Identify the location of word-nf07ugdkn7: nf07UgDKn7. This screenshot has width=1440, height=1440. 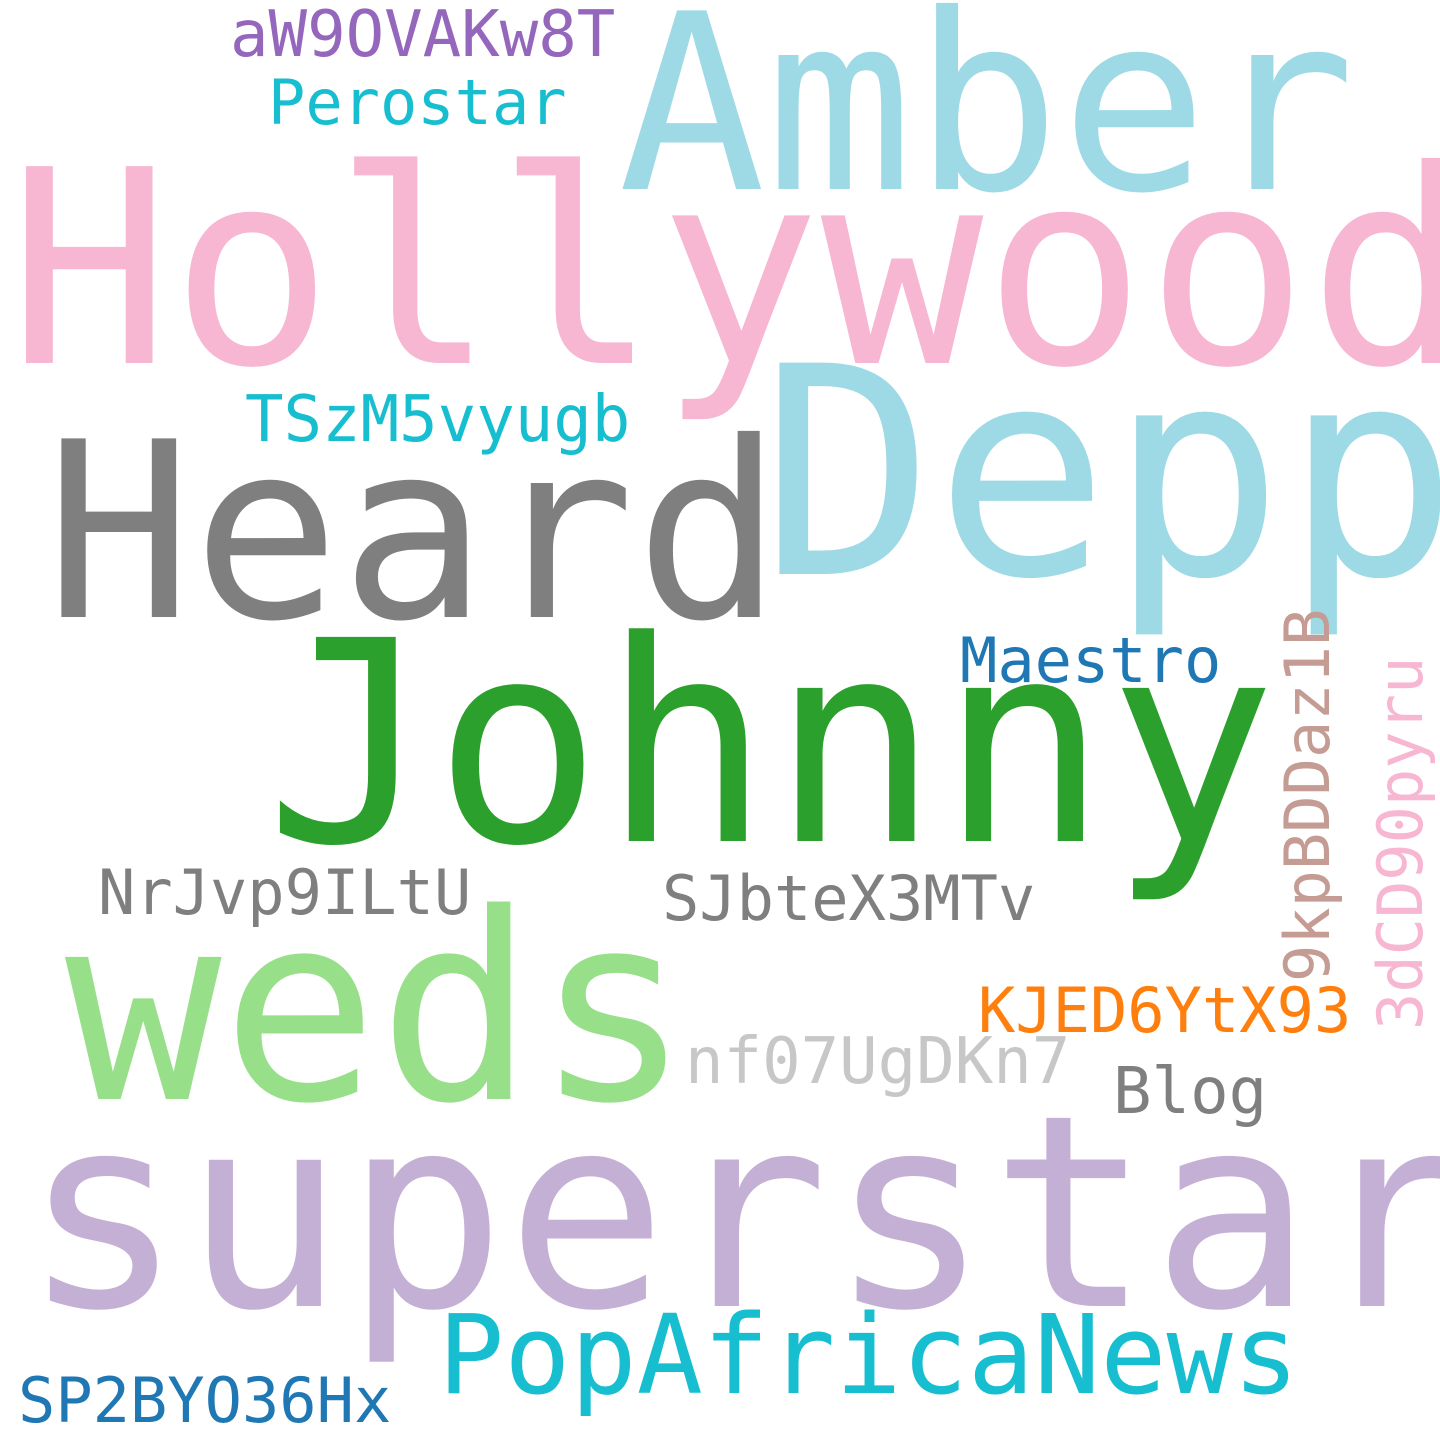
(878, 1062).